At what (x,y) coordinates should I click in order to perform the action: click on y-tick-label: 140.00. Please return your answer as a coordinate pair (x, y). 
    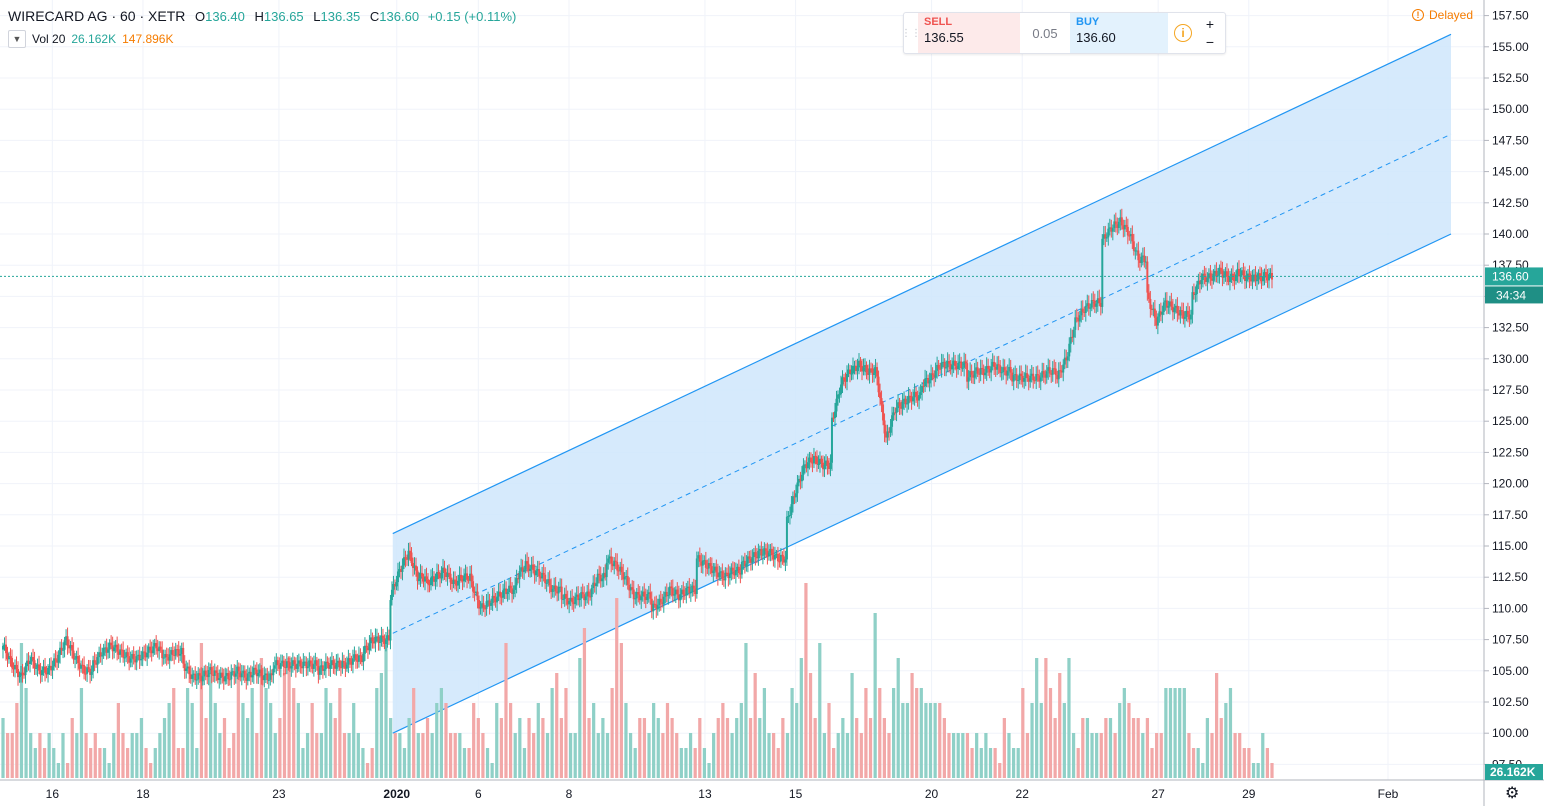
    Looking at the image, I should click on (1510, 234).